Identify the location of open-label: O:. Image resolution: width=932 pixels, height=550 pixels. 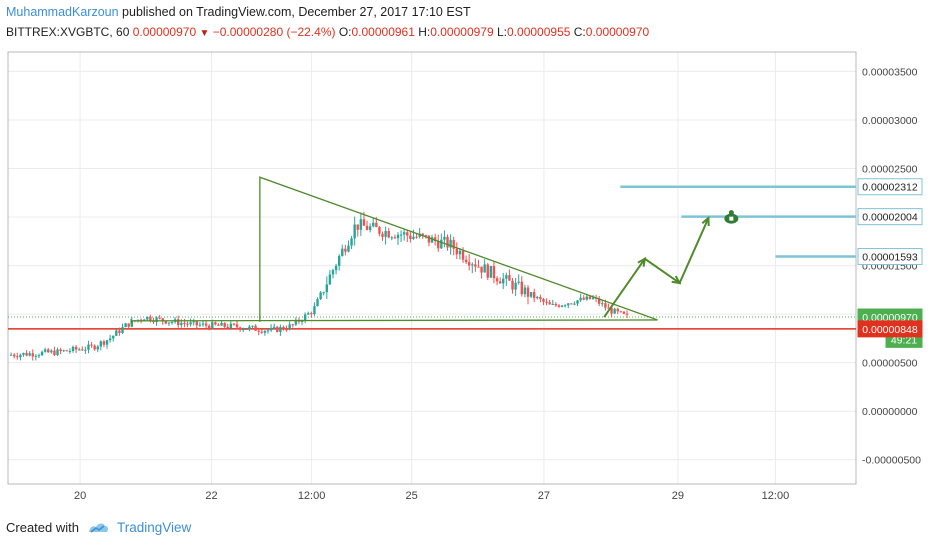
(345, 32).